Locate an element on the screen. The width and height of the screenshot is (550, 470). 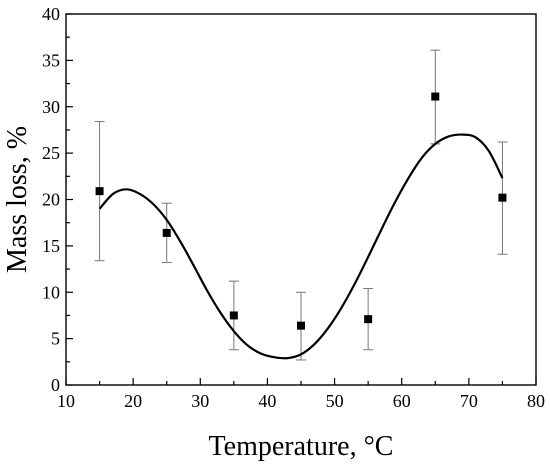
x-tick-label: 70 is located at coordinates (469, 401).